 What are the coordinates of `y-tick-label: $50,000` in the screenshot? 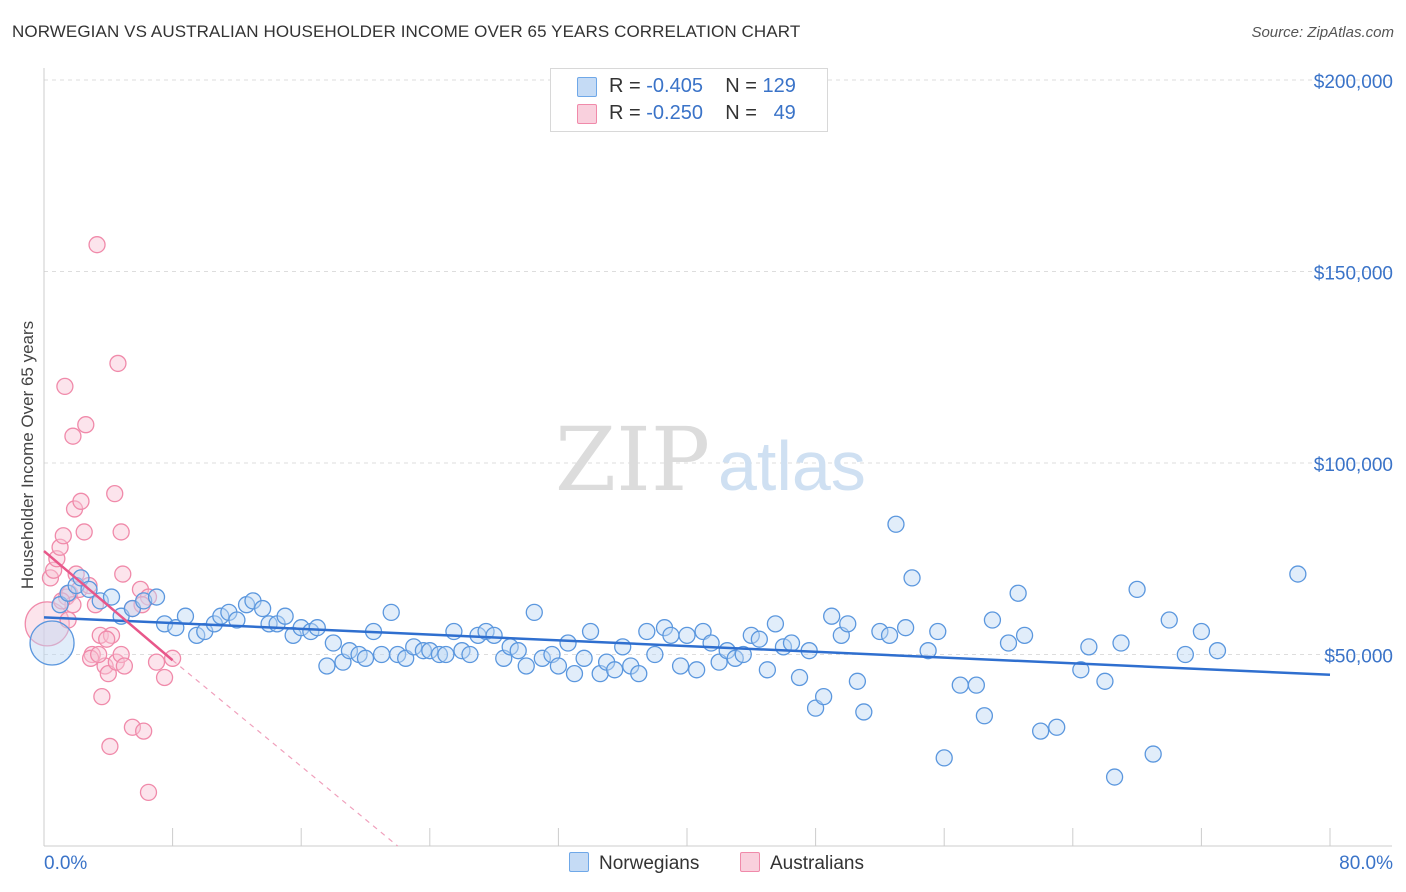 It's located at (1358, 657).